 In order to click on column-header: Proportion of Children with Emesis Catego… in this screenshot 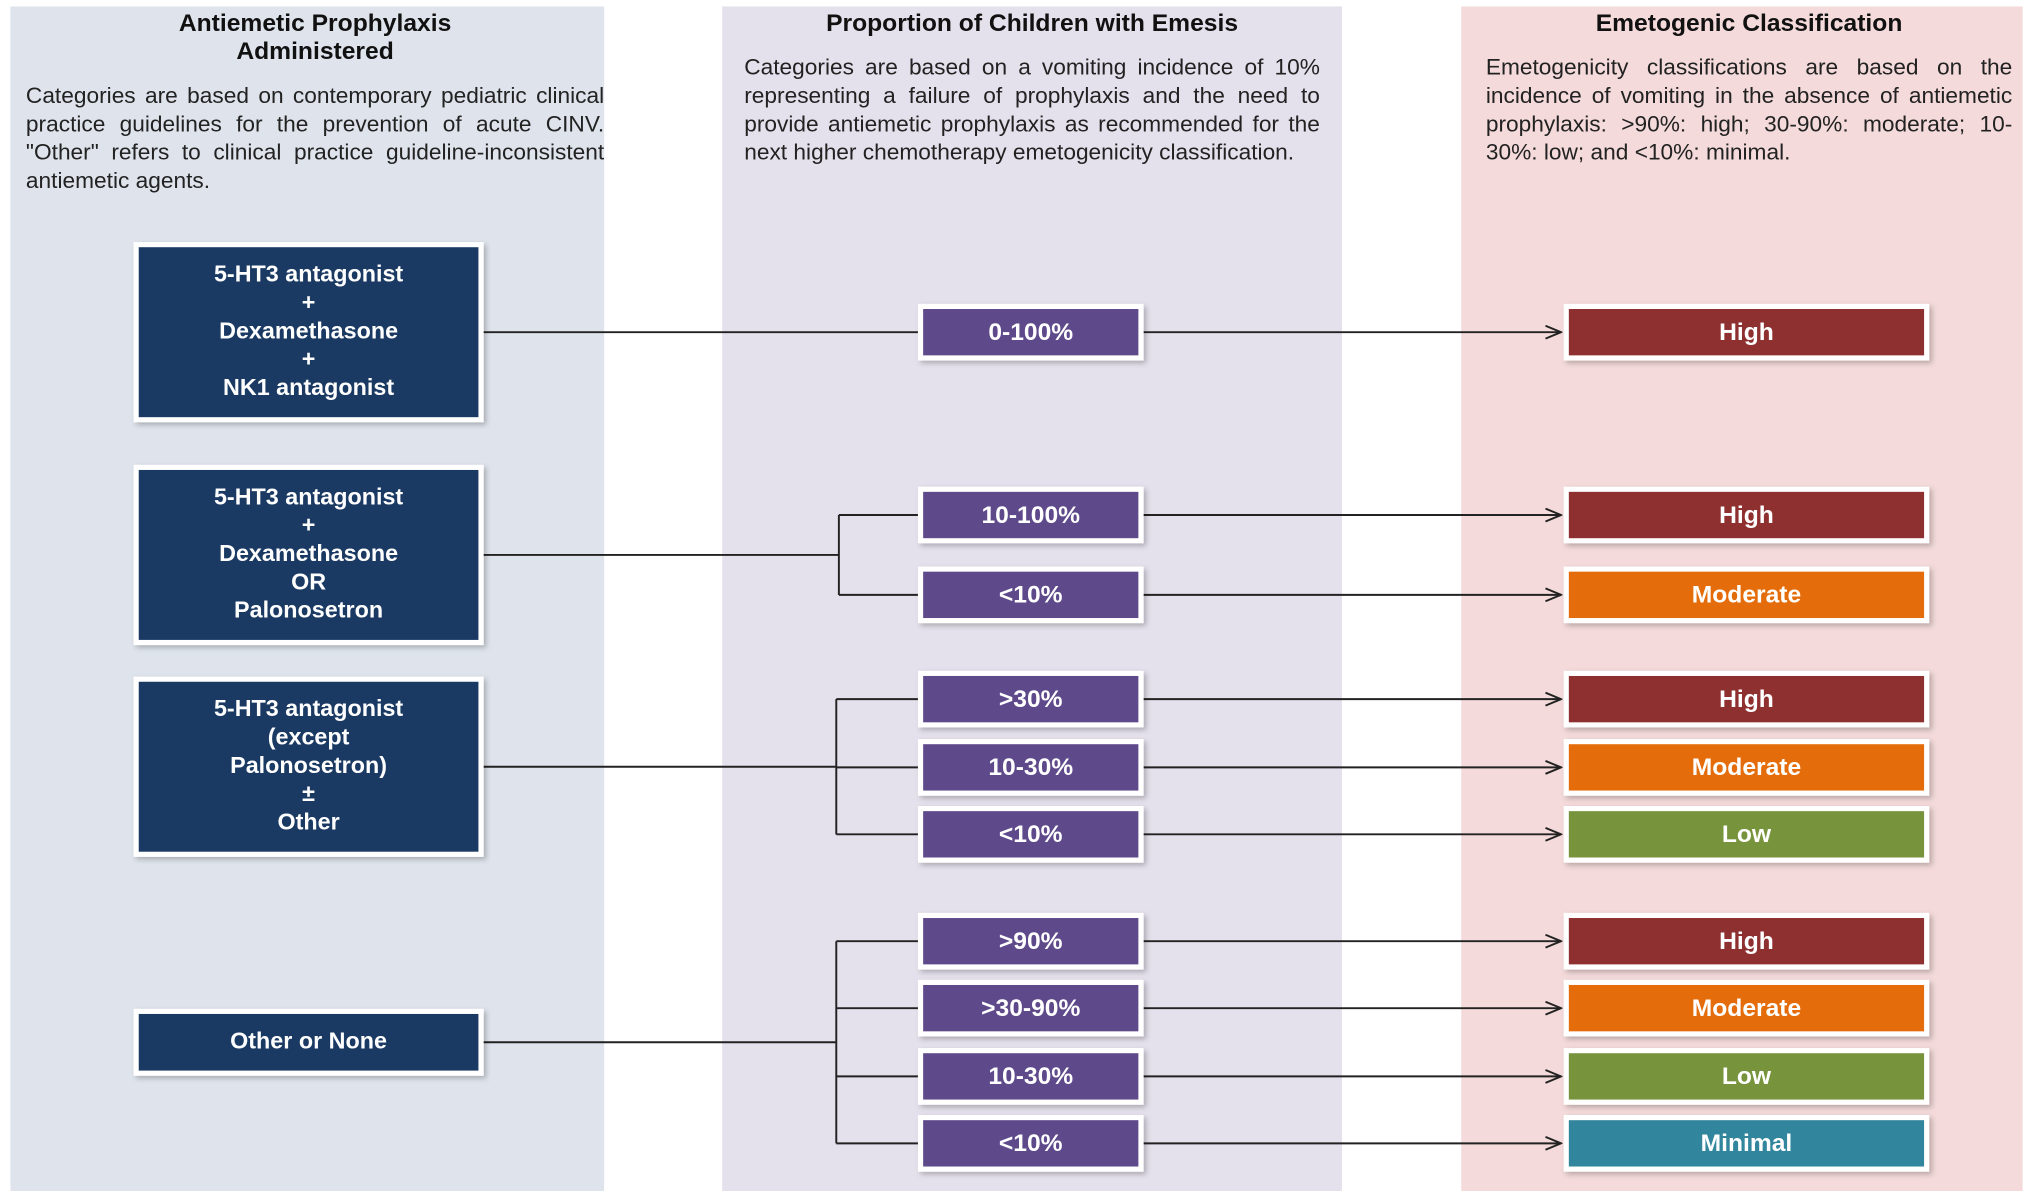, I will do `click(1031, 88)`.